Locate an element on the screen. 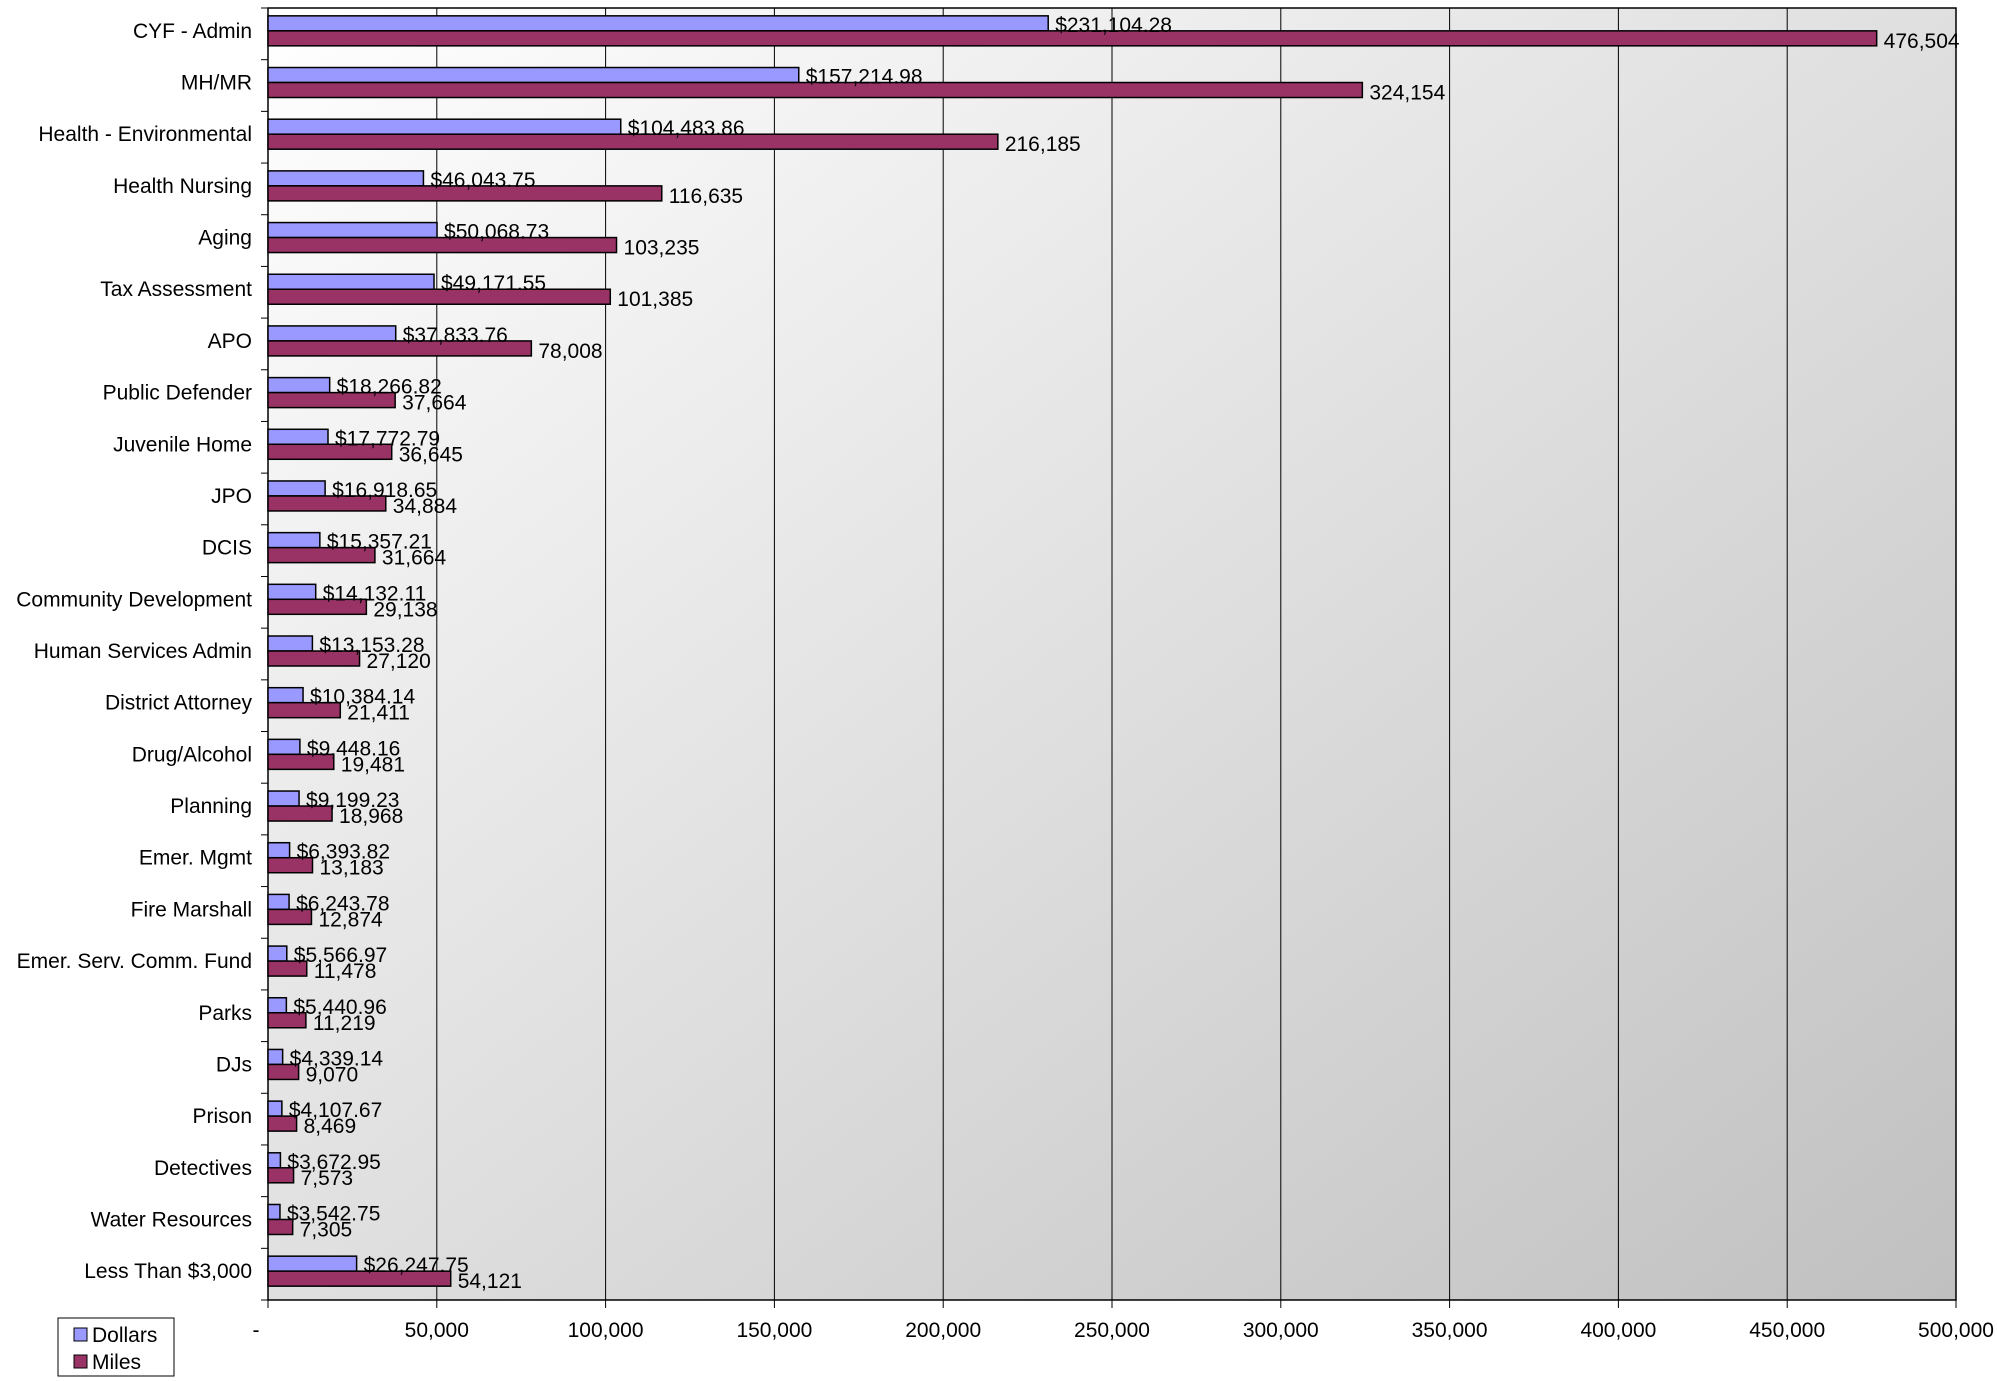  legend-label-dollars: Dollars is located at coordinates (124, 1335).